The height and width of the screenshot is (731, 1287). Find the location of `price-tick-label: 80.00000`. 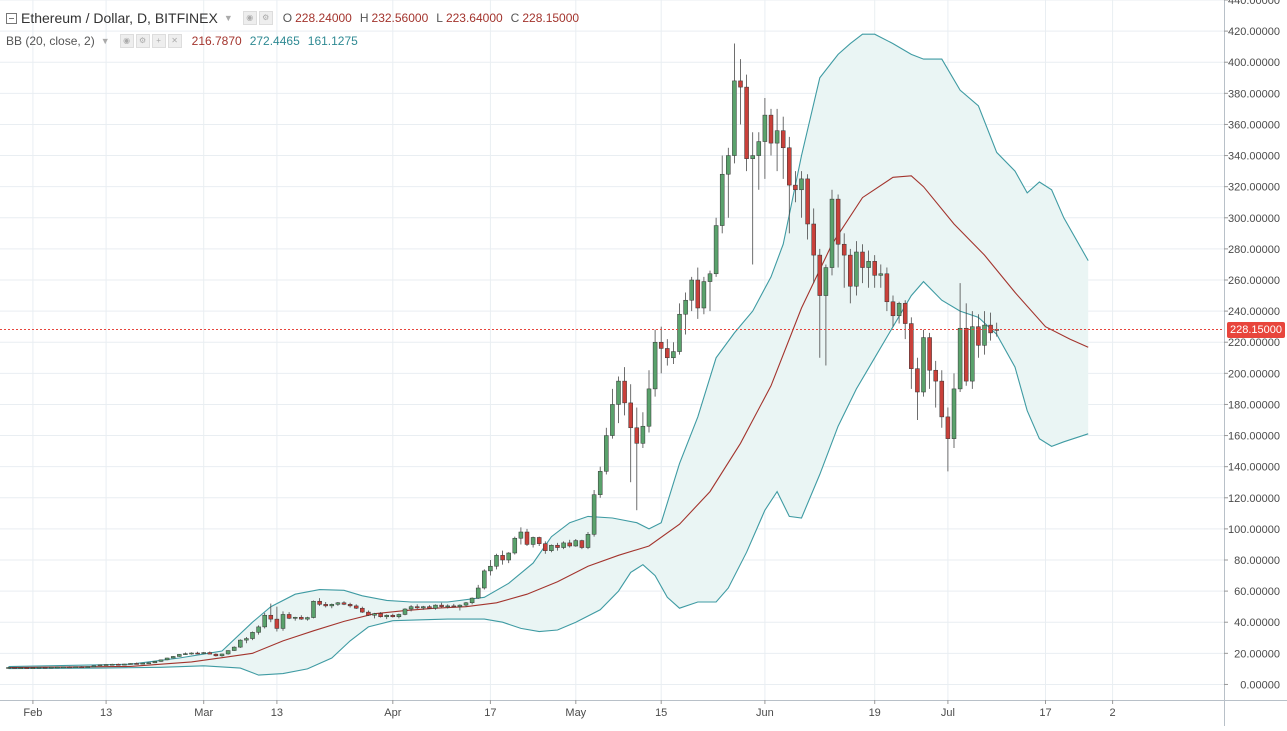

price-tick-label: 80.00000 is located at coordinates (1257, 561).